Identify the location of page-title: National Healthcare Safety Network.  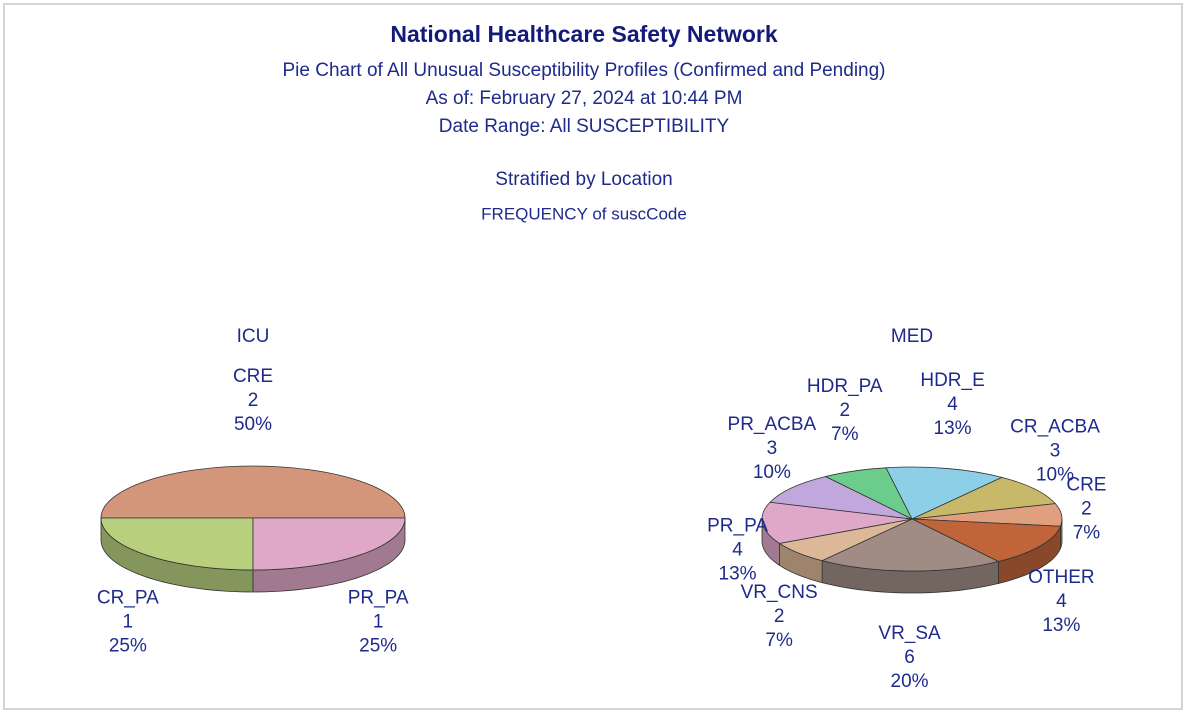
(584, 34).